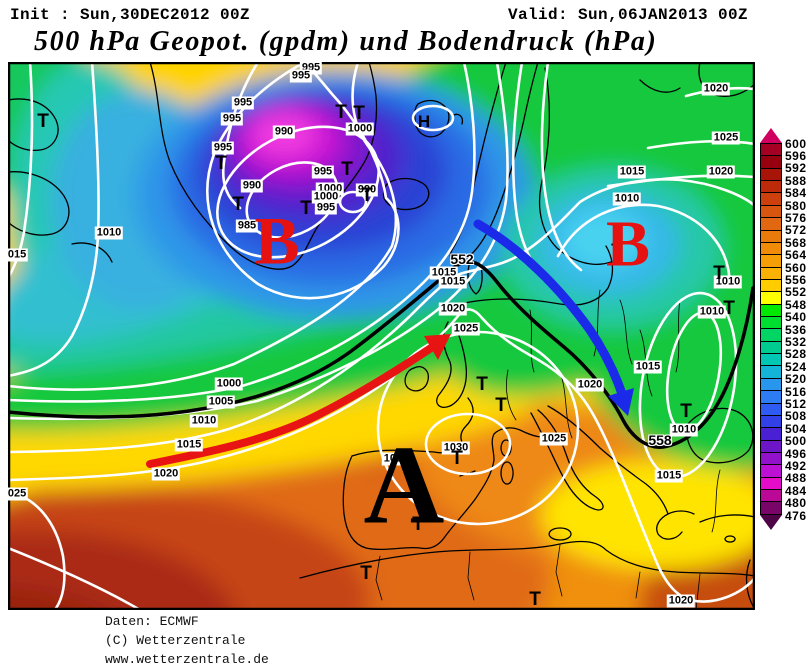 The height and width of the screenshot is (671, 812). I want to click on colorbar-value: 588, so click(796, 180).